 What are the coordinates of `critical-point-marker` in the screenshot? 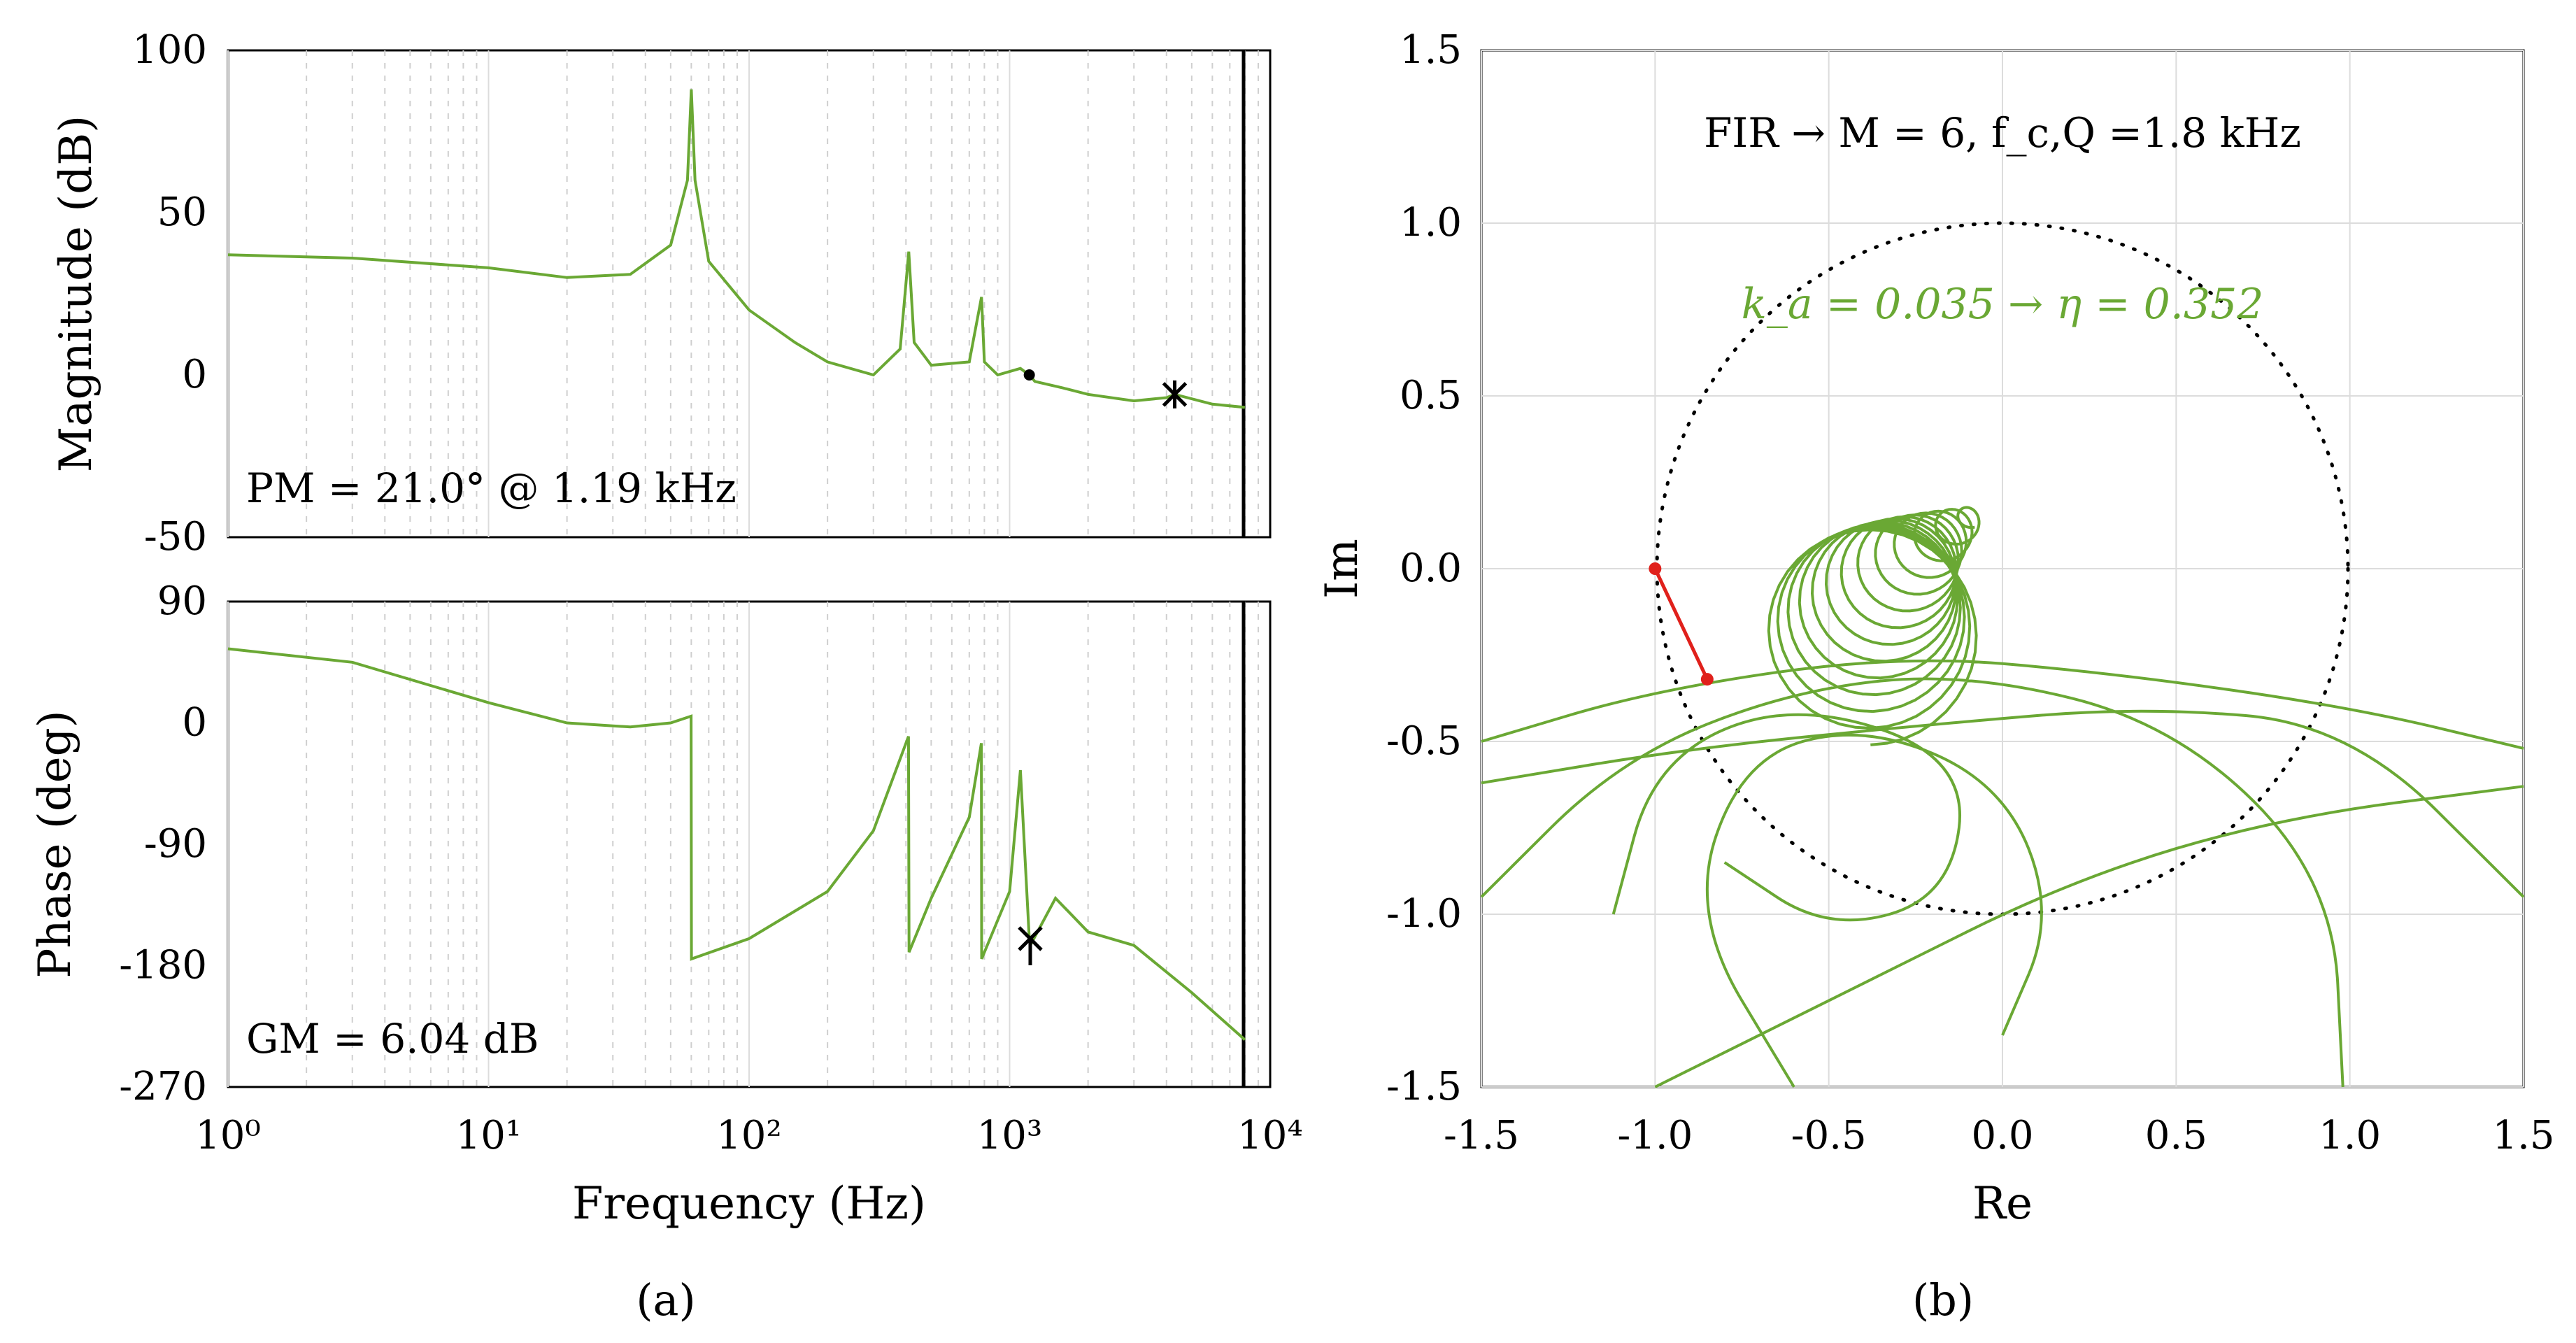 It's located at (1655, 568).